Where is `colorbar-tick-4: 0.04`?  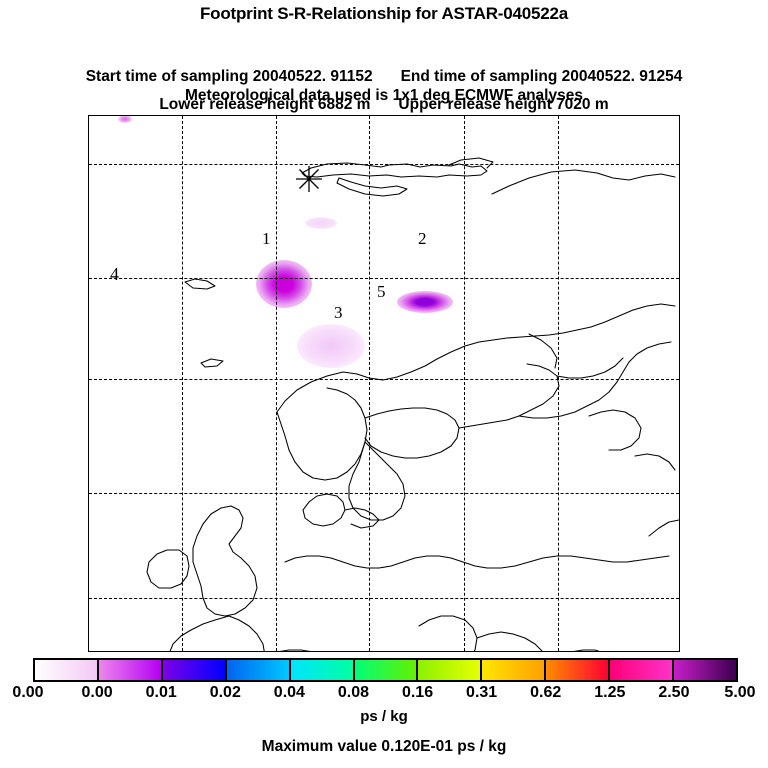 colorbar-tick-4: 0.04 is located at coordinates (289, 692).